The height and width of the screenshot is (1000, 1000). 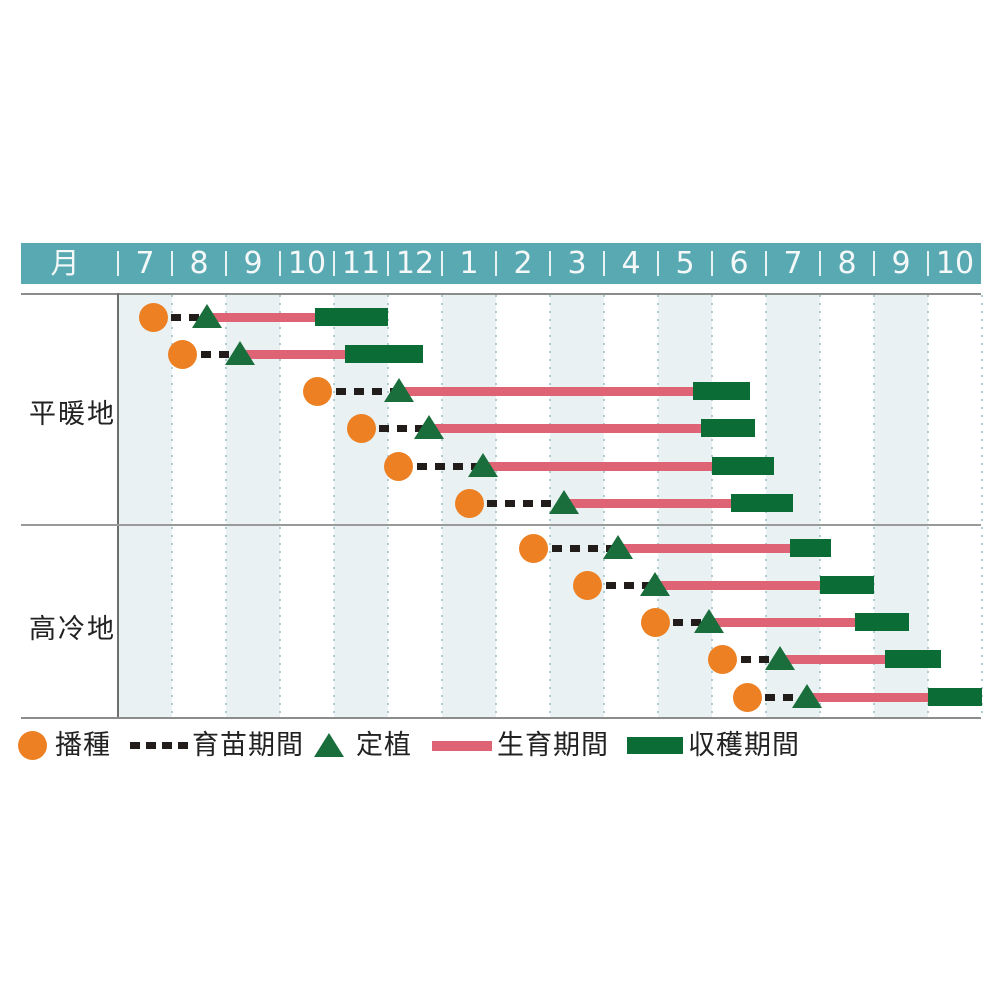 What do you see at coordinates (469, 263) in the screenshot?
I see `month-label: 1` at bounding box center [469, 263].